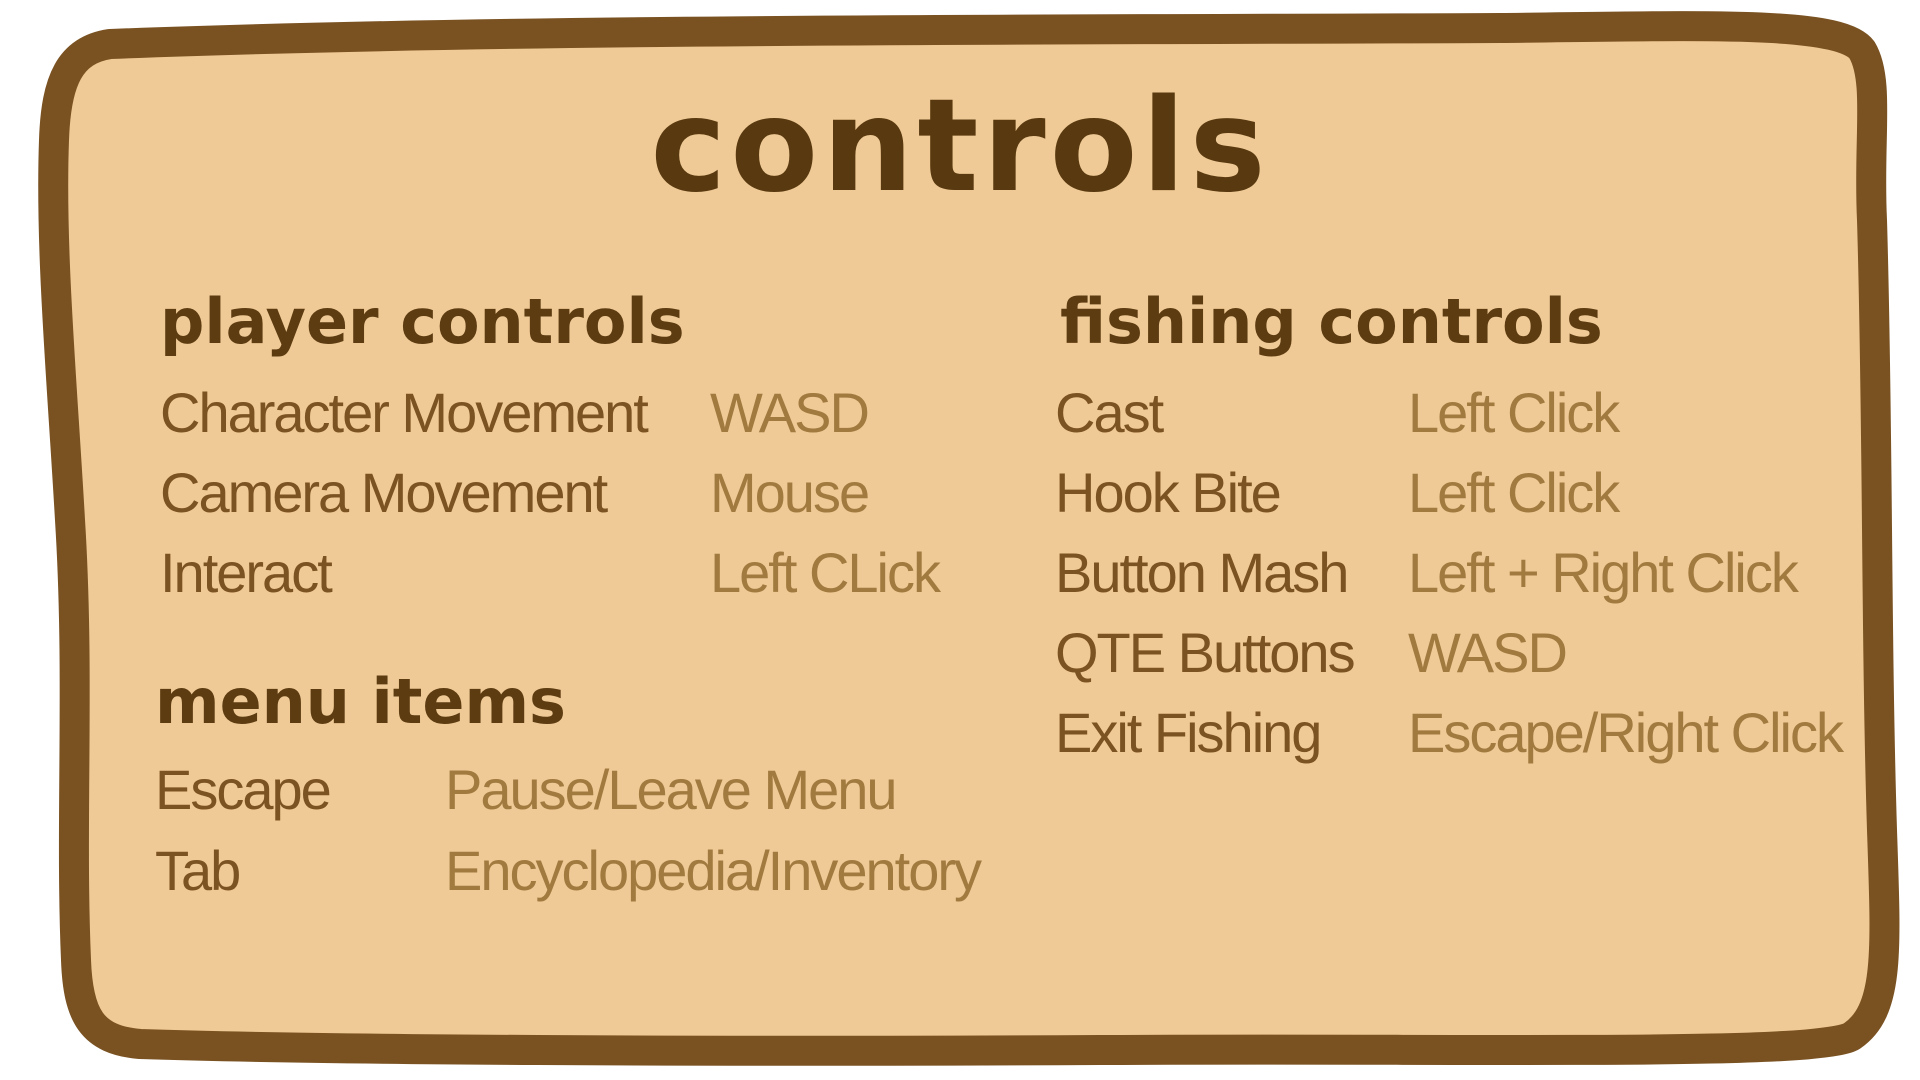  Describe the element at coordinates (790, 412) in the screenshot. I see `player-key-character-movement: WASD` at that location.